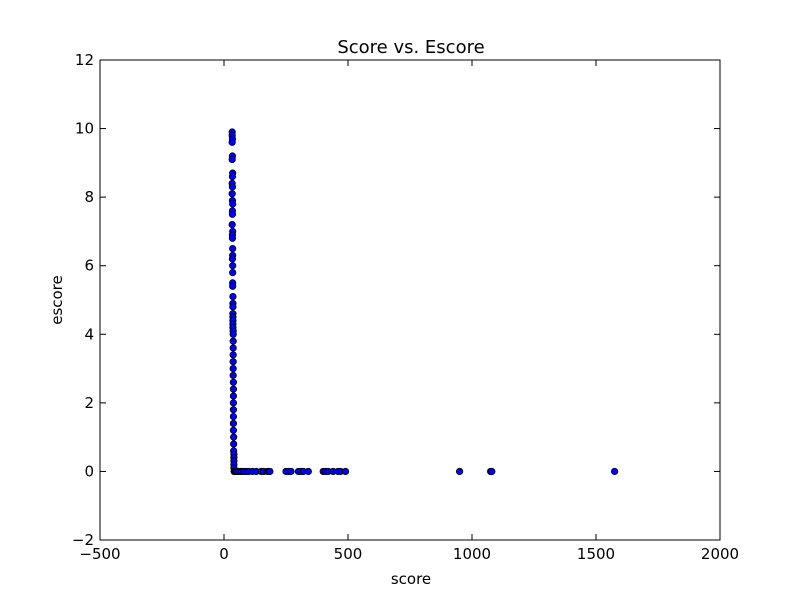  What do you see at coordinates (84, 60) in the screenshot?
I see `y-tick-label: 12` at bounding box center [84, 60].